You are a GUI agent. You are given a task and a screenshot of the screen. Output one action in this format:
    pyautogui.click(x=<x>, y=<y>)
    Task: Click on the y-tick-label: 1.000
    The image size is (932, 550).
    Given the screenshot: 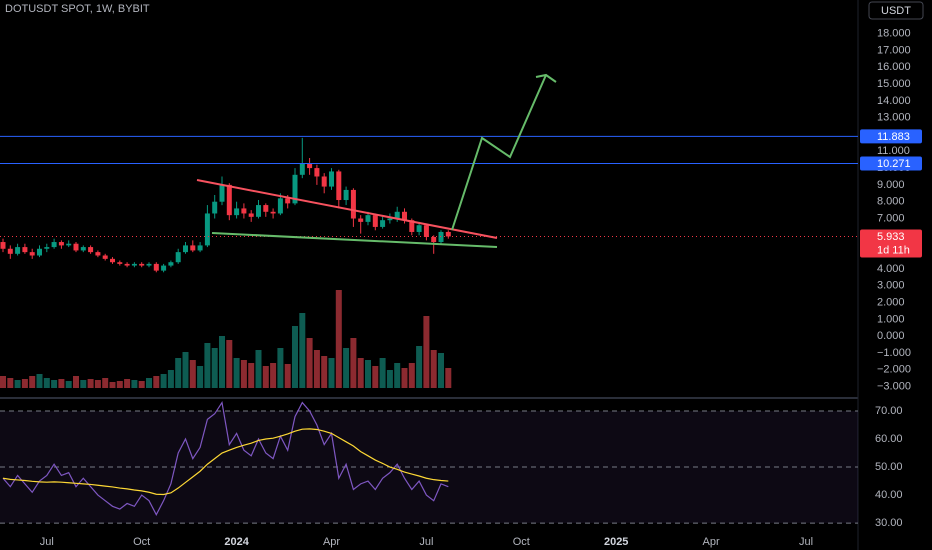 What is the action you would take?
    pyautogui.click(x=891, y=319)
    